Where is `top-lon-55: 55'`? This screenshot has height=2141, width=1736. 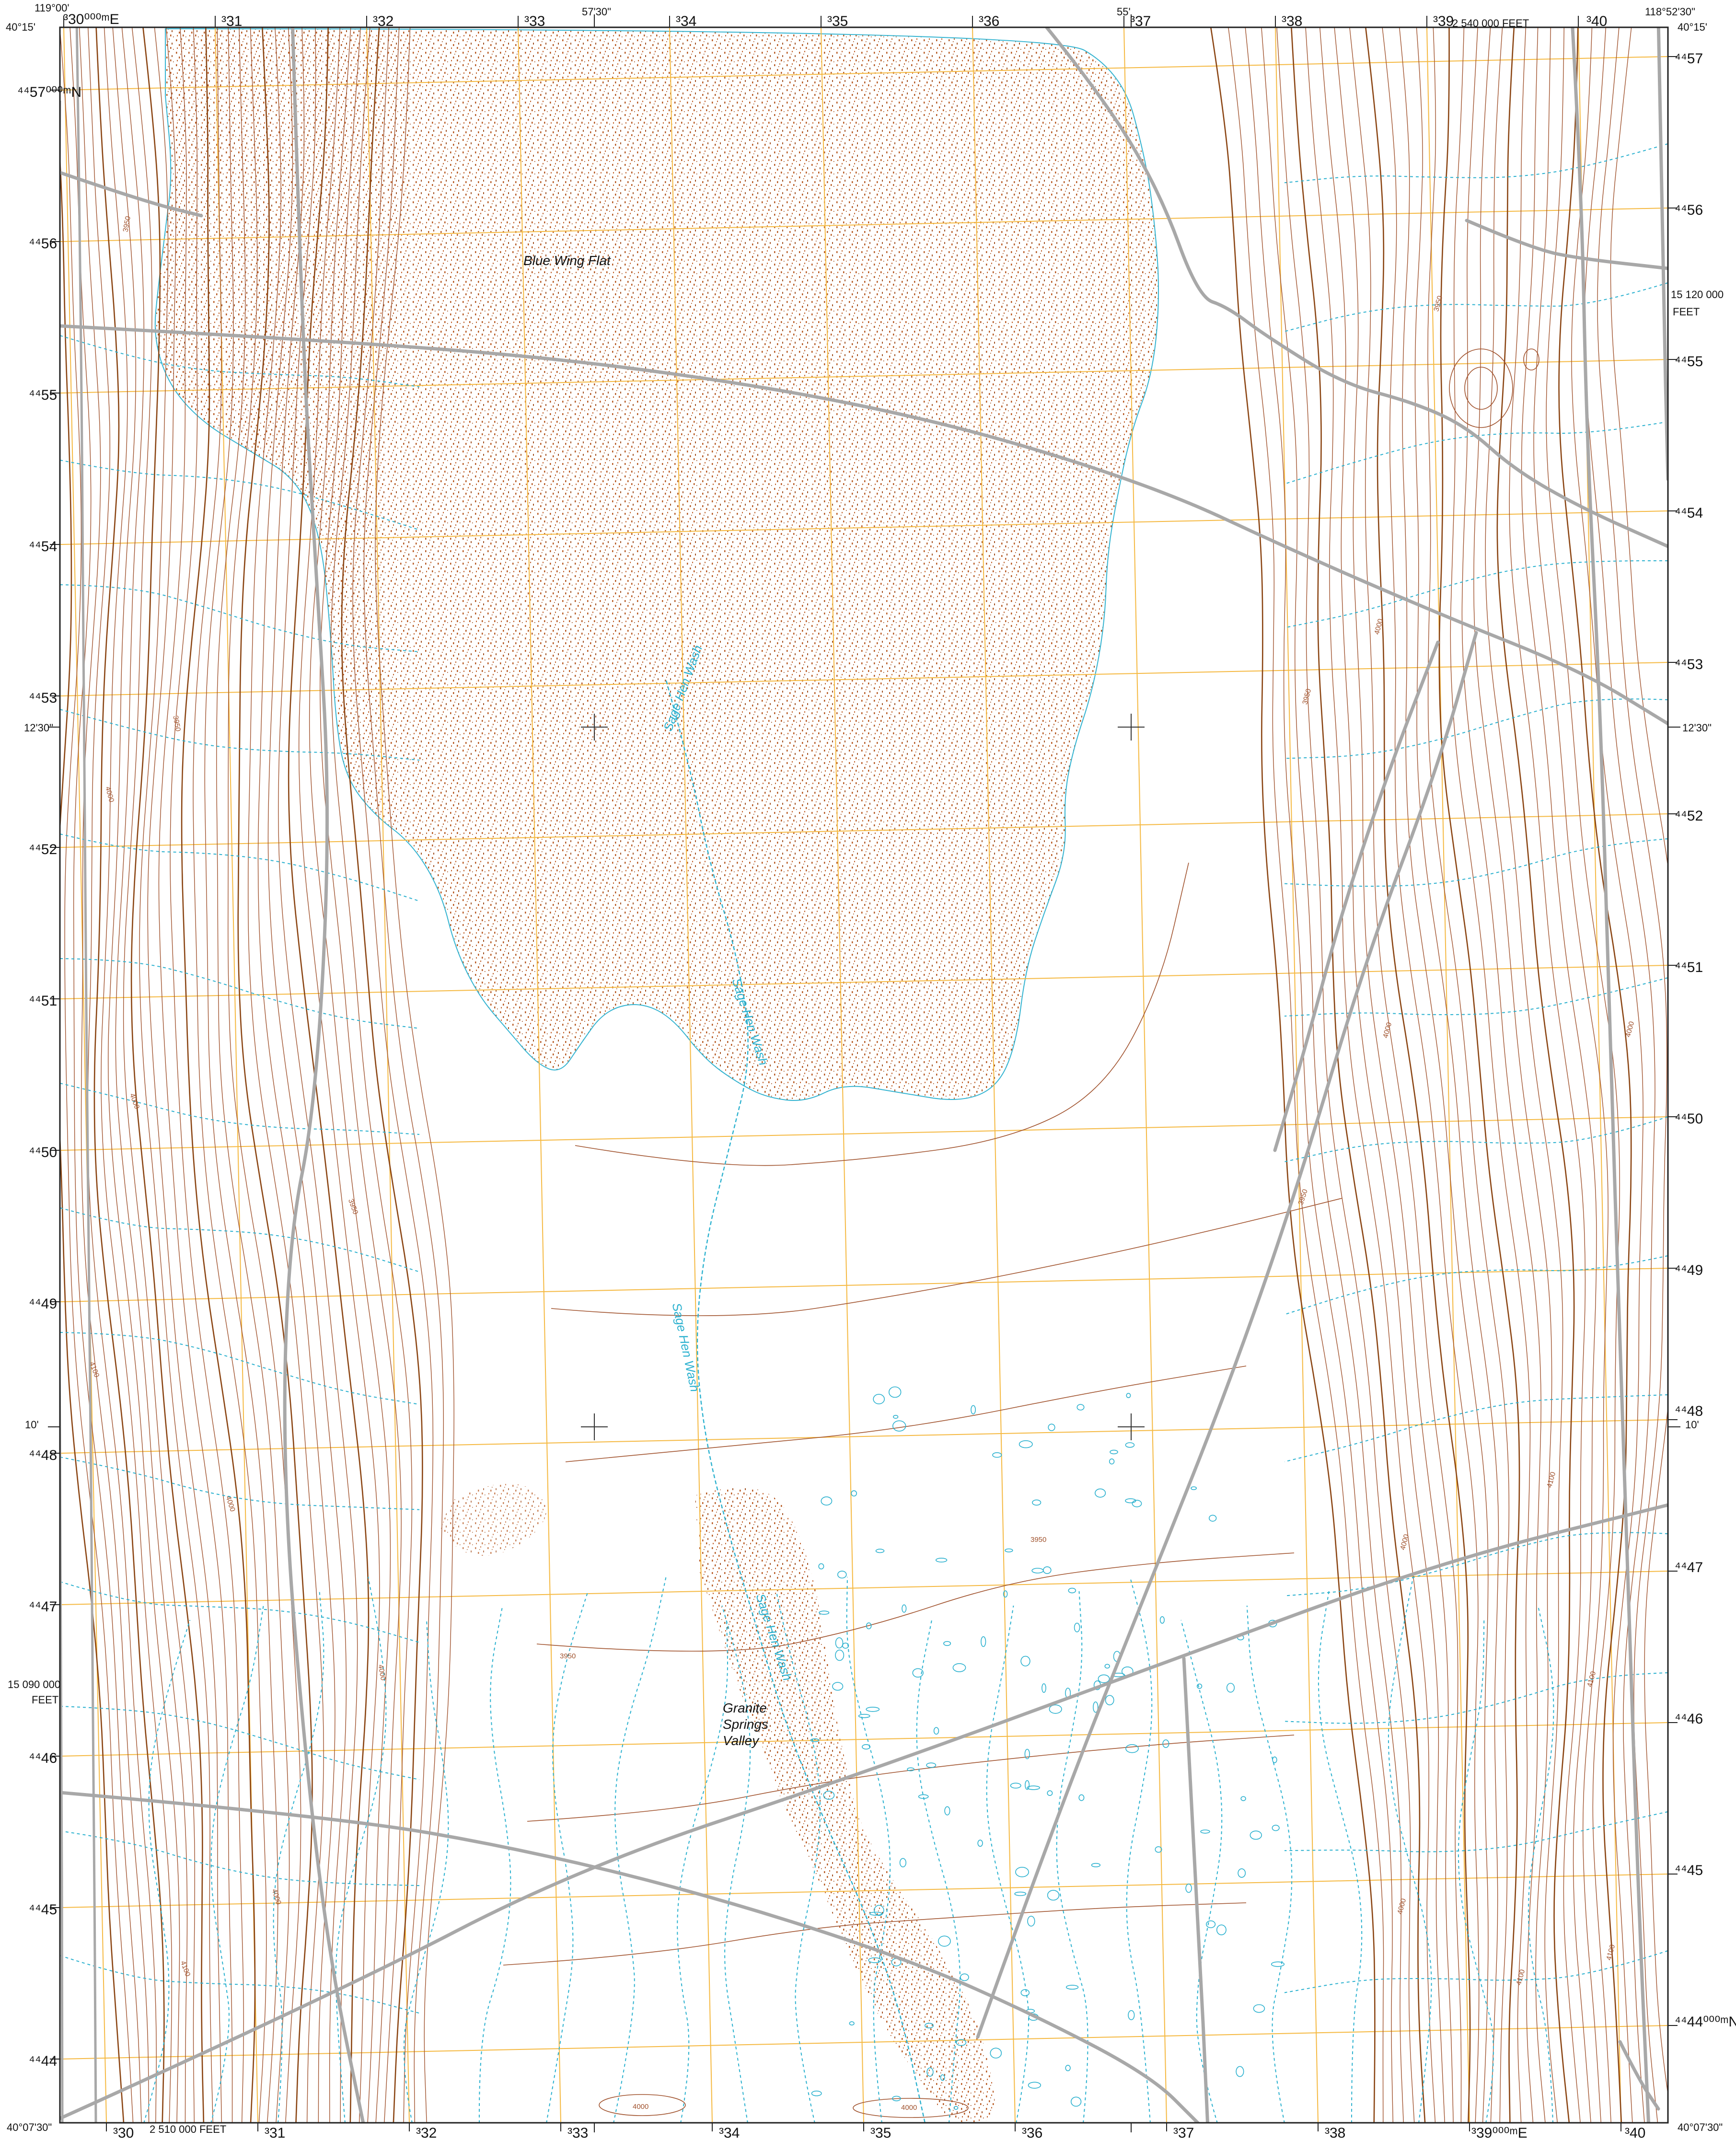 top-lon-55: 55' is located at coordinates (1124, 12).